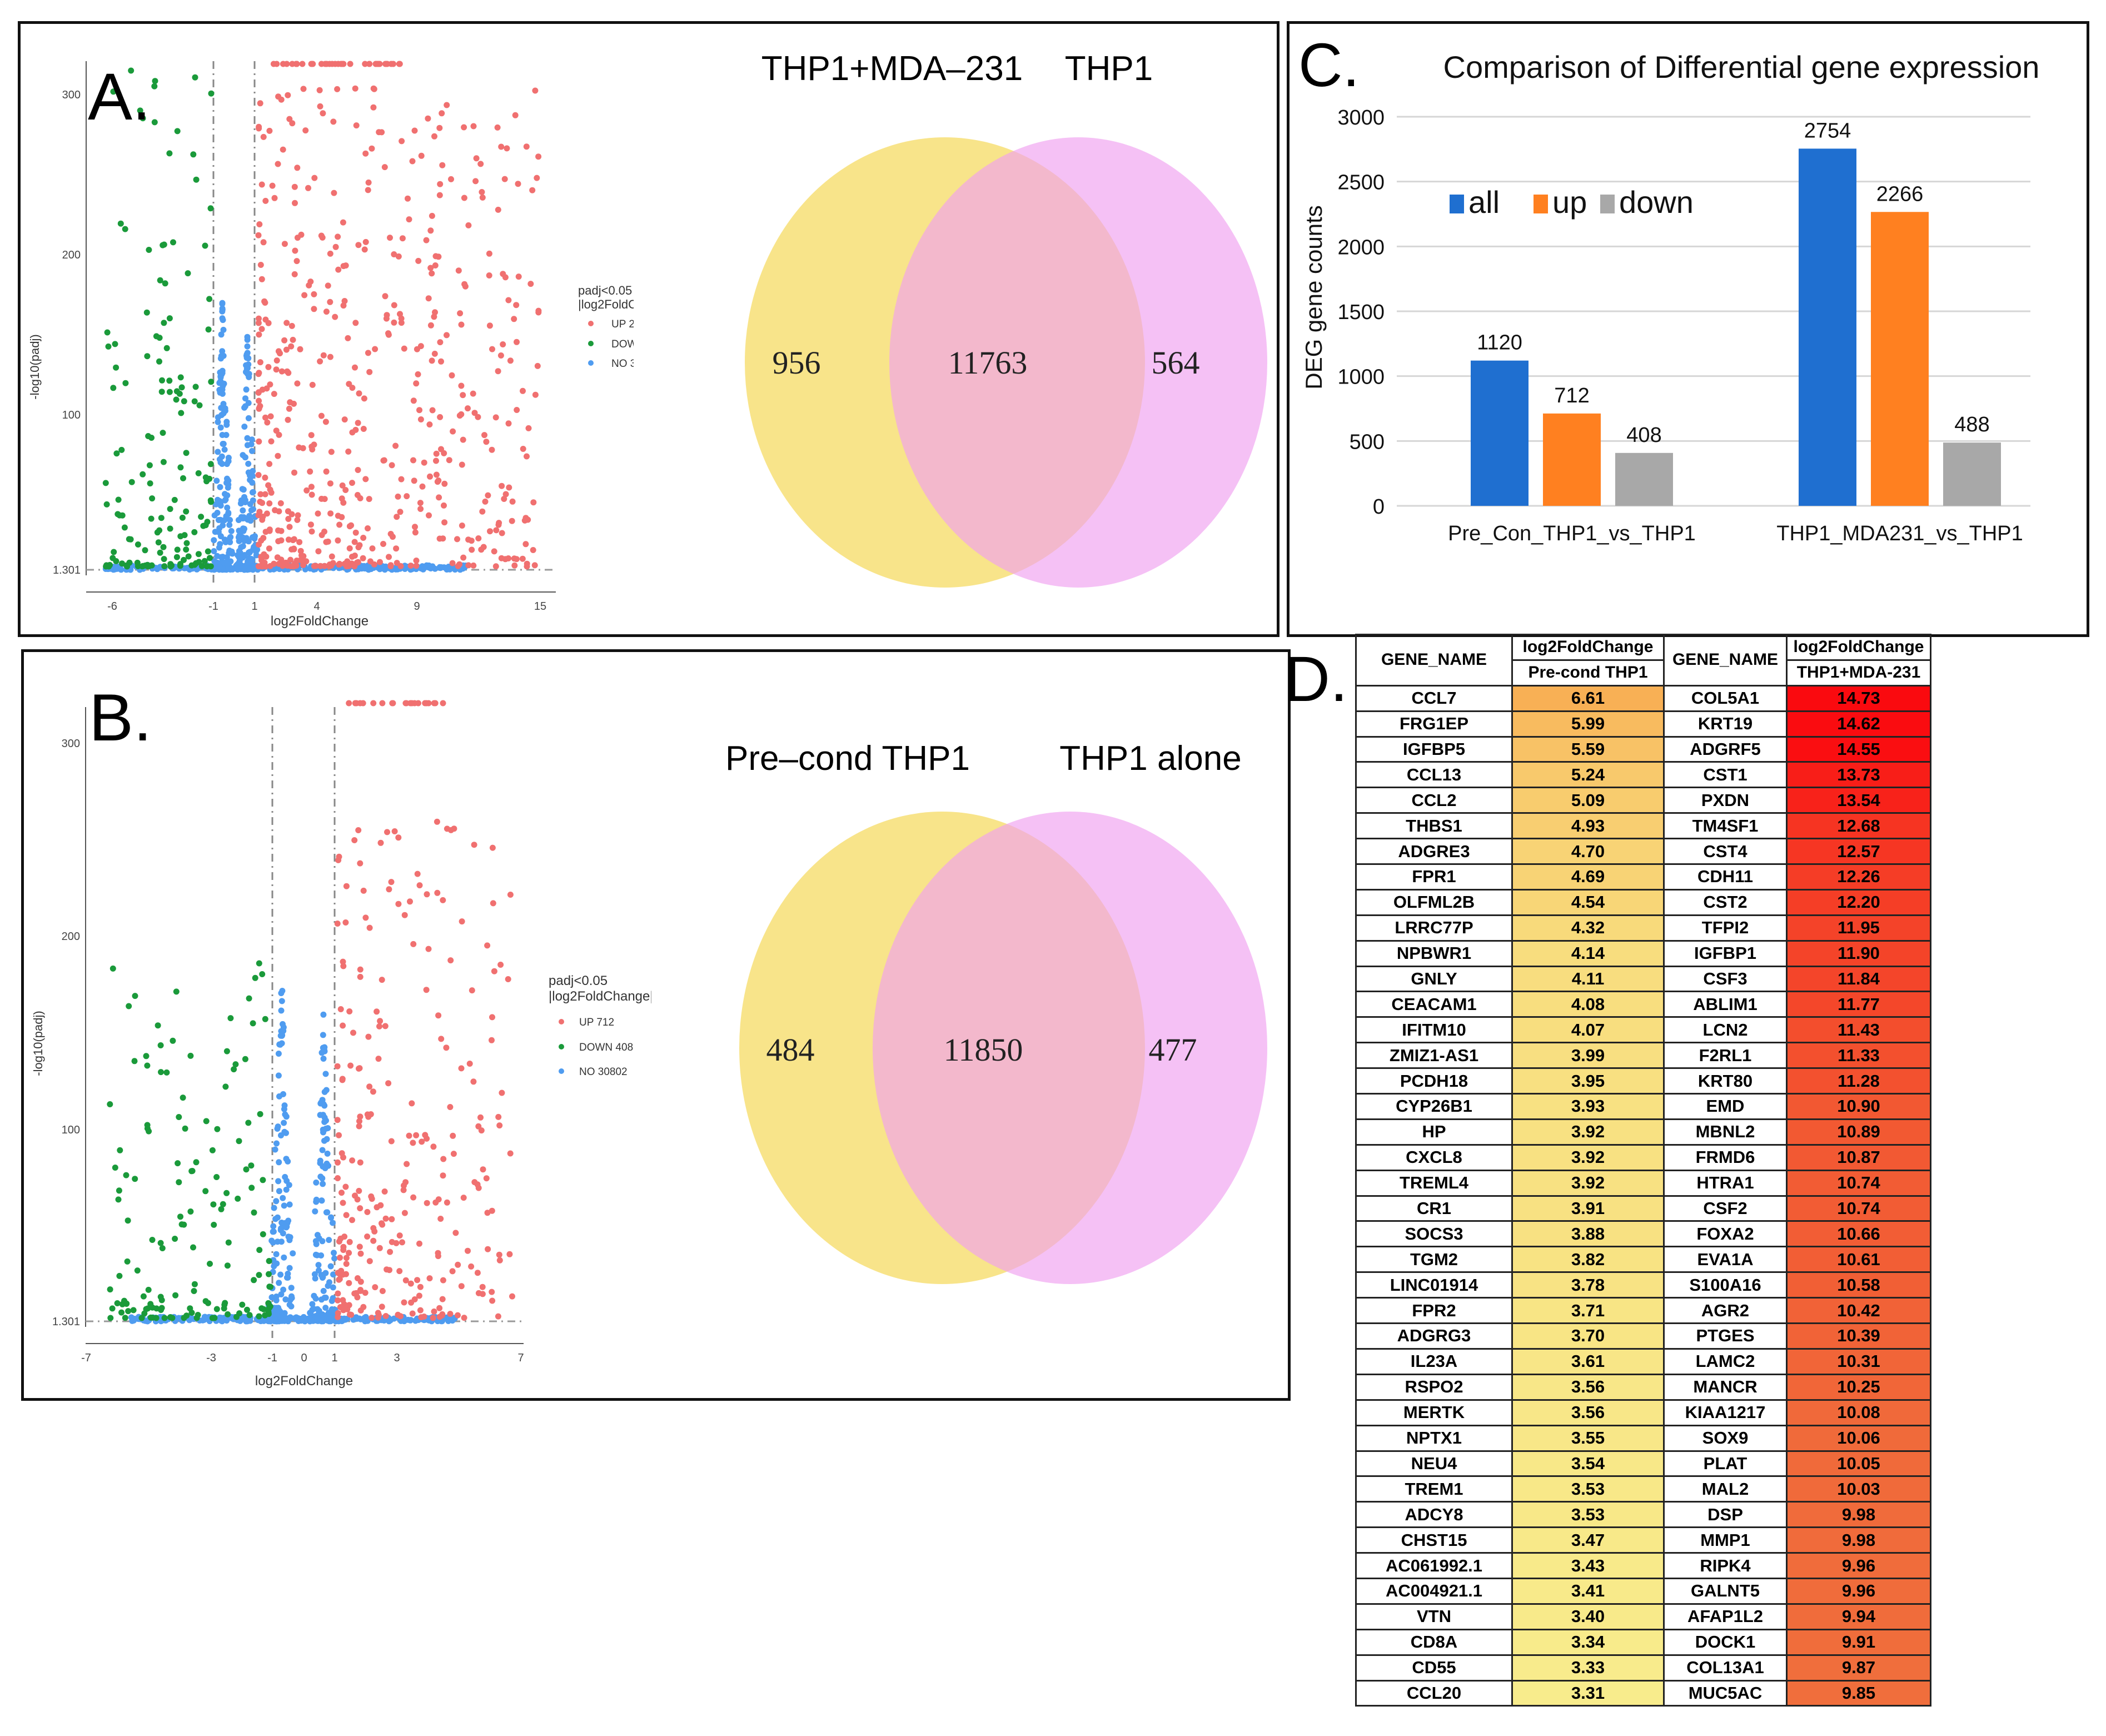 The width and height of the screenshot is (2106, 1736). I want to click on volcano-a-legend-no: NO 30851, so click(622, 364).